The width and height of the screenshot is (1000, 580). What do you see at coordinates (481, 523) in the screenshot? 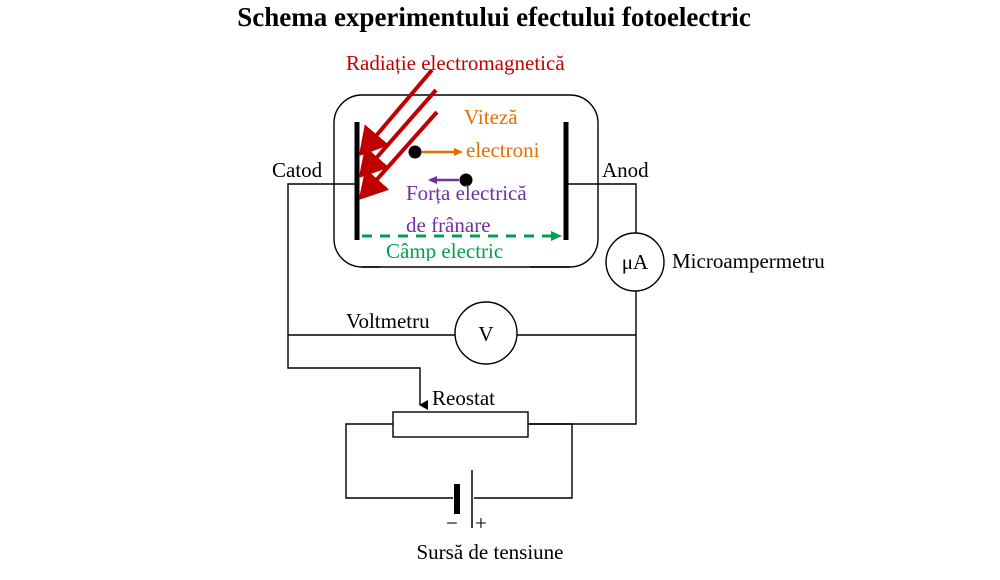
I see `battery-plus-sign: +` at bounding box center [481, 523].